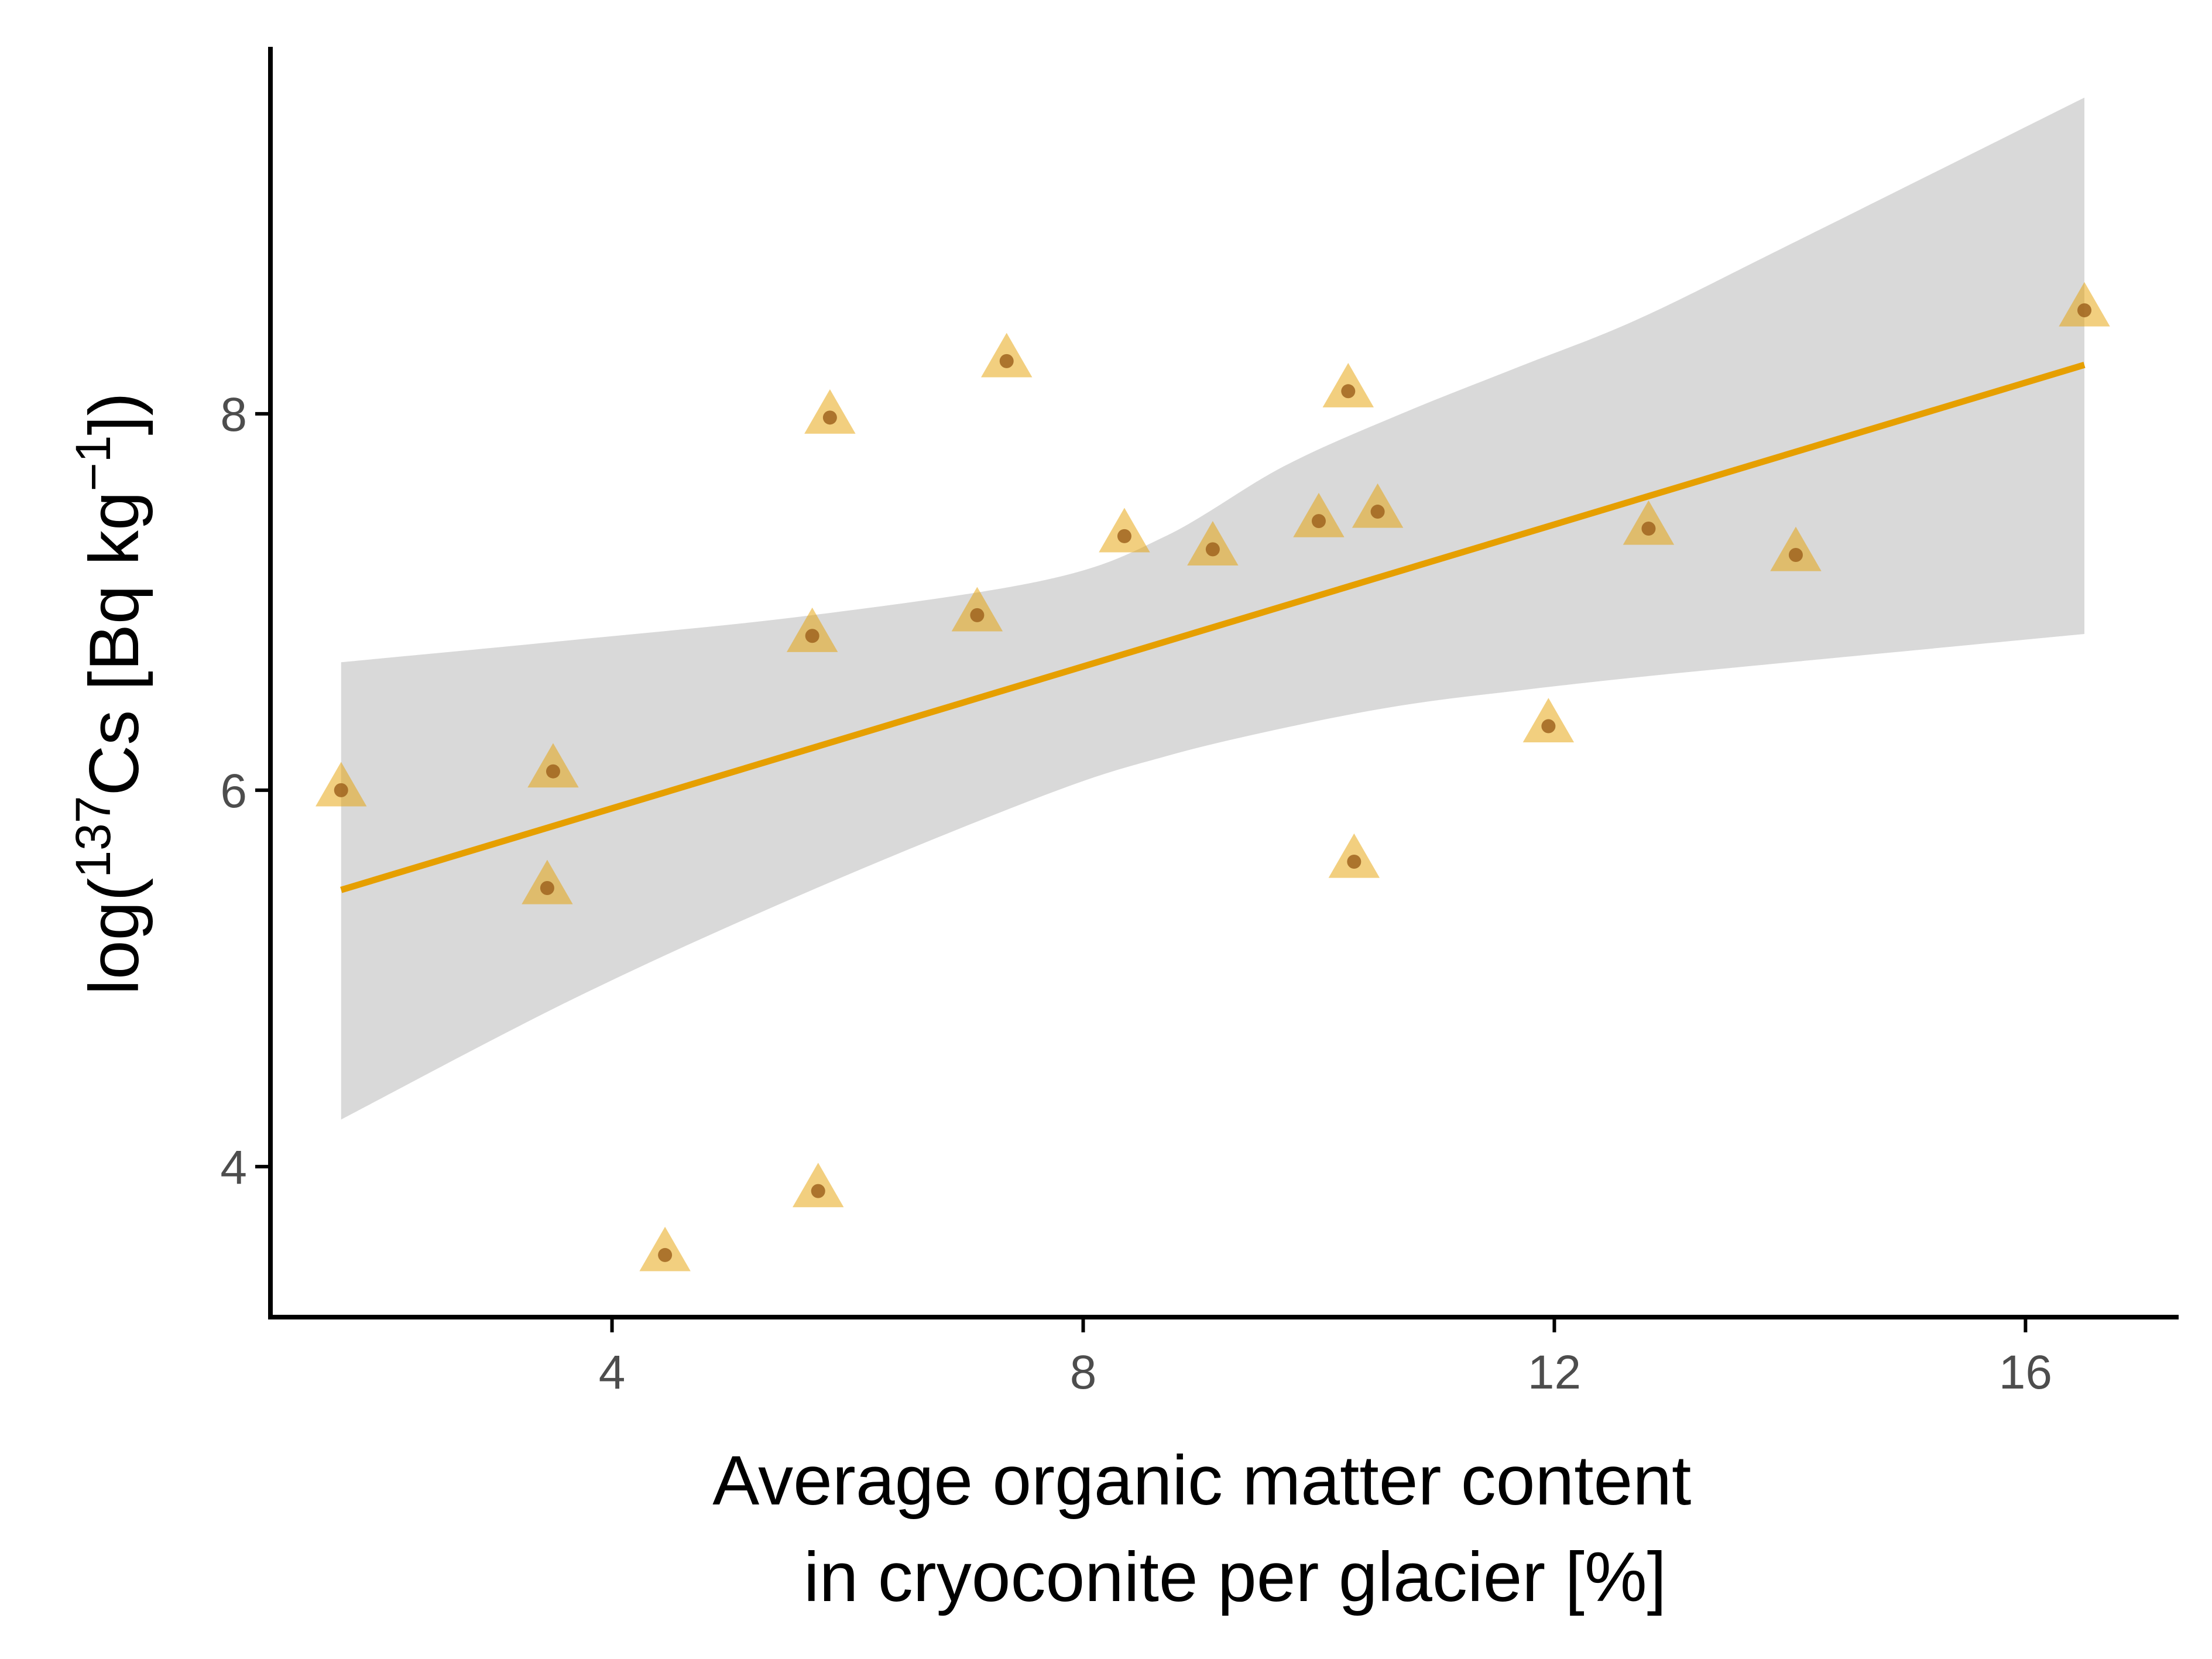 The width and height of the screenshot is (2212, 1659). Describe the element at coordinates (1083, 1372) in the screenshot. I see `x-tick-label: 8` at that location.